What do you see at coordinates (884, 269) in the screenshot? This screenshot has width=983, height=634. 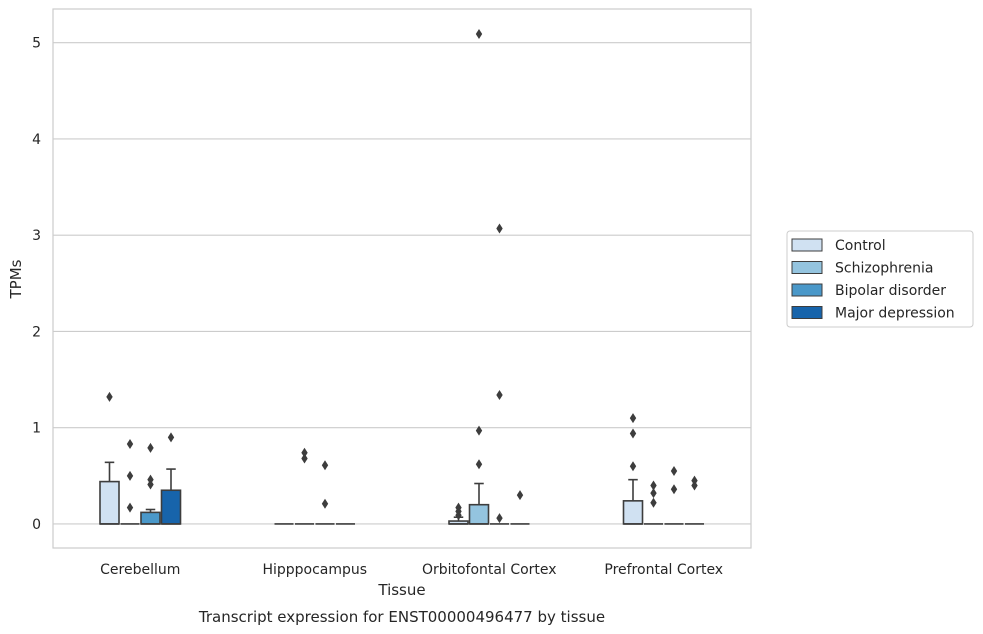 I see `legend-label: Schizophrenia` at bounding box center [884, 269].